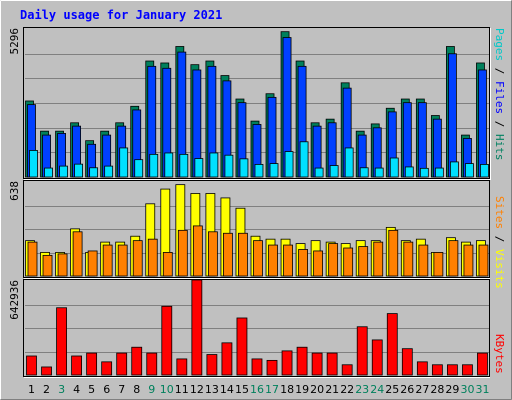 This screenshot has width=512, height=400. Describe the element at coordinates (31, 389) in the screenshot. I see `day-label: 1` at that location.